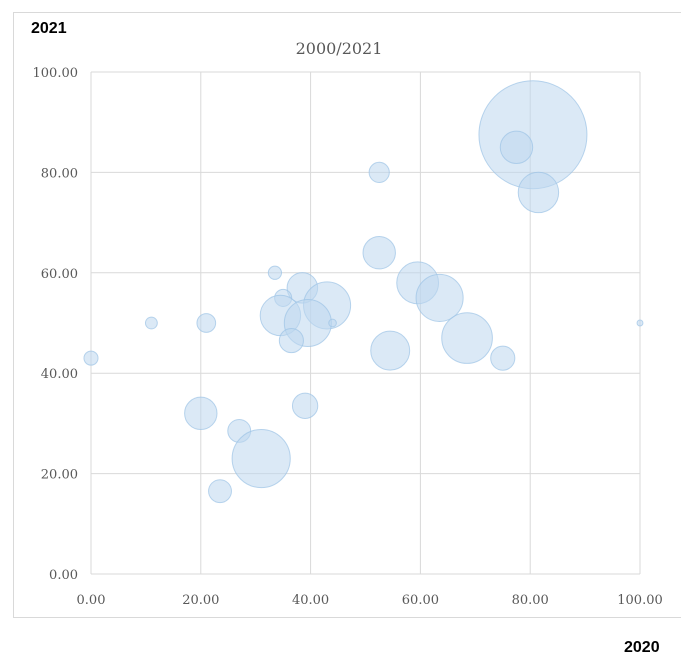 This screenshot has height=657, width=681. I want to click on x-tick-label: 80.00, so click(530, 600).